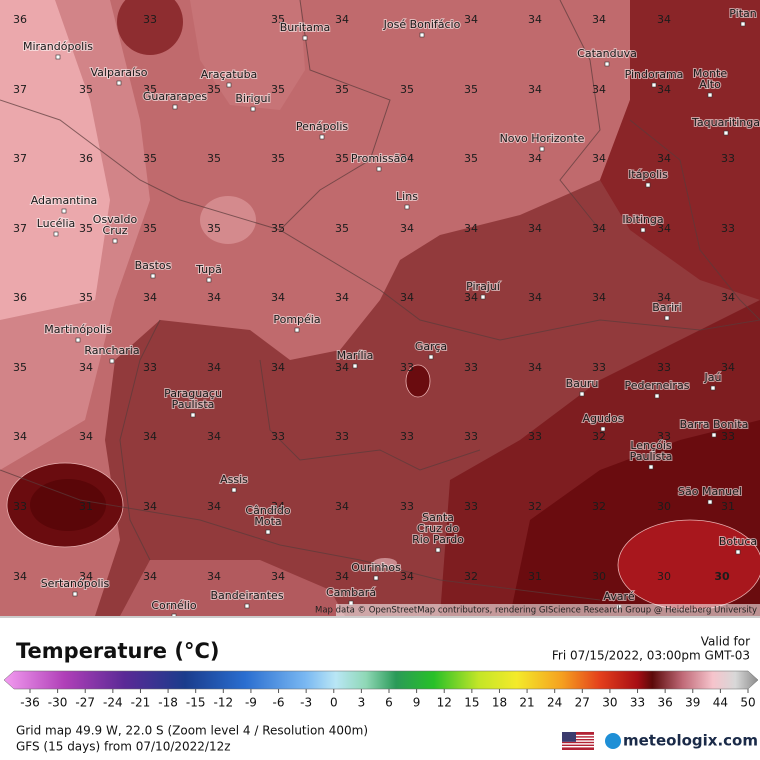  Describe the element at coordinates (251, 703) in the screenshot. I see `scale-label: -9` at that location.